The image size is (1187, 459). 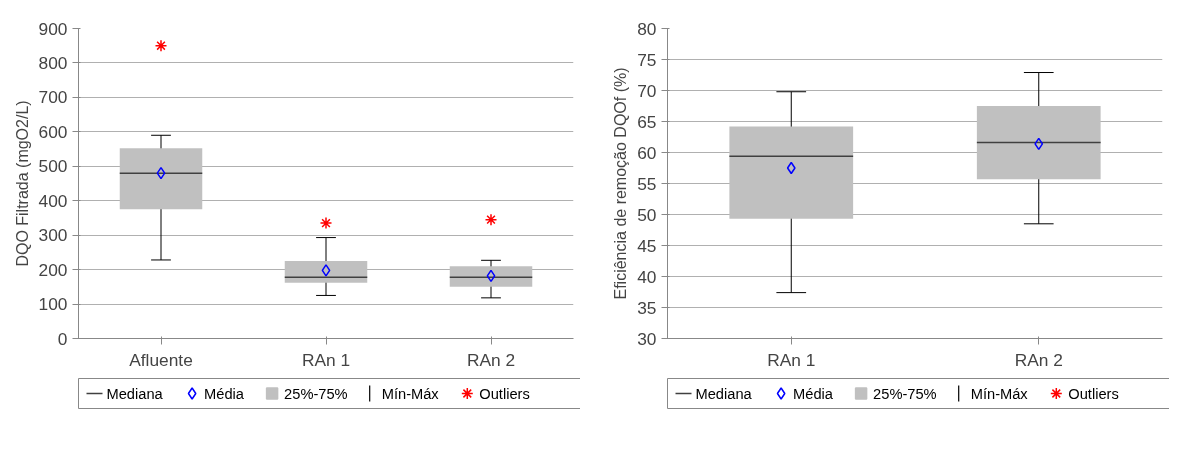 I want to click on y-tick-label: 55, so click(x=647, y=183).